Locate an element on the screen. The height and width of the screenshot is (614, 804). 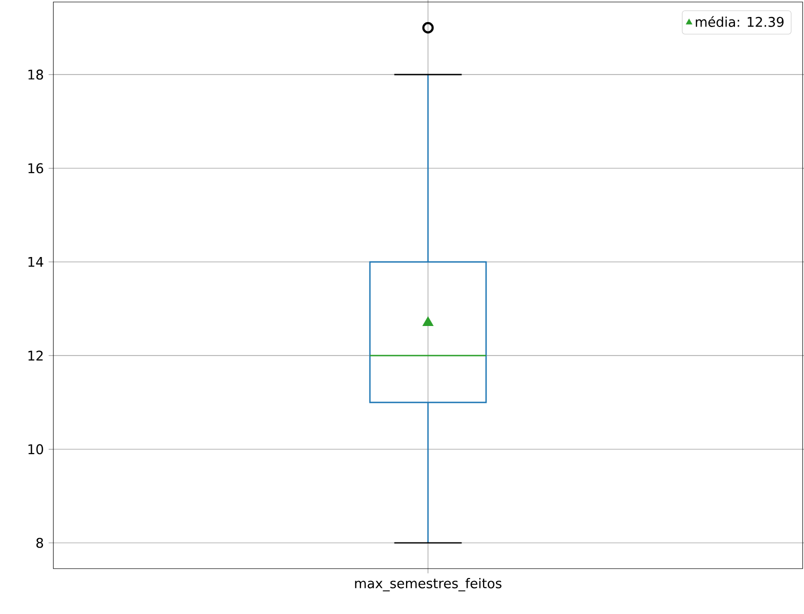
y-tick-label: 14 is located at coordinates (36, 262).